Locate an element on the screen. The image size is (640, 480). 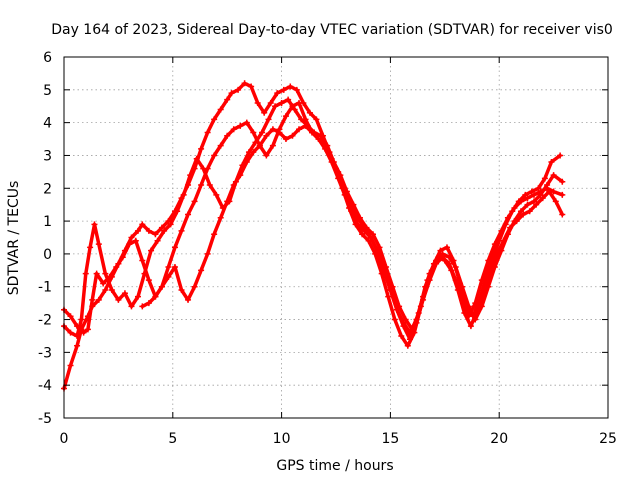
y-tick-label: 6 is located at coordinates (47, 58).